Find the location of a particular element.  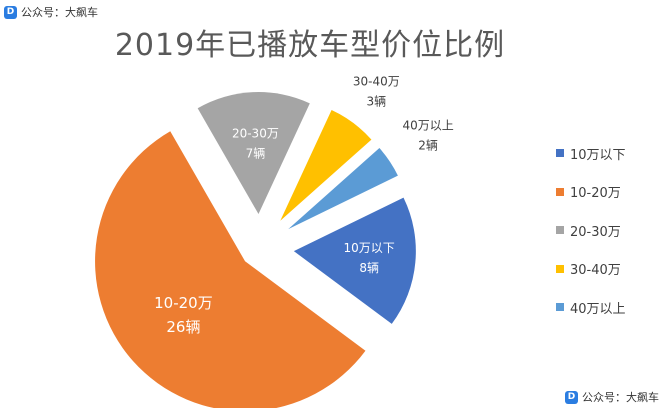

legend-item: 20-30万 is located at coordinates (591, 230).